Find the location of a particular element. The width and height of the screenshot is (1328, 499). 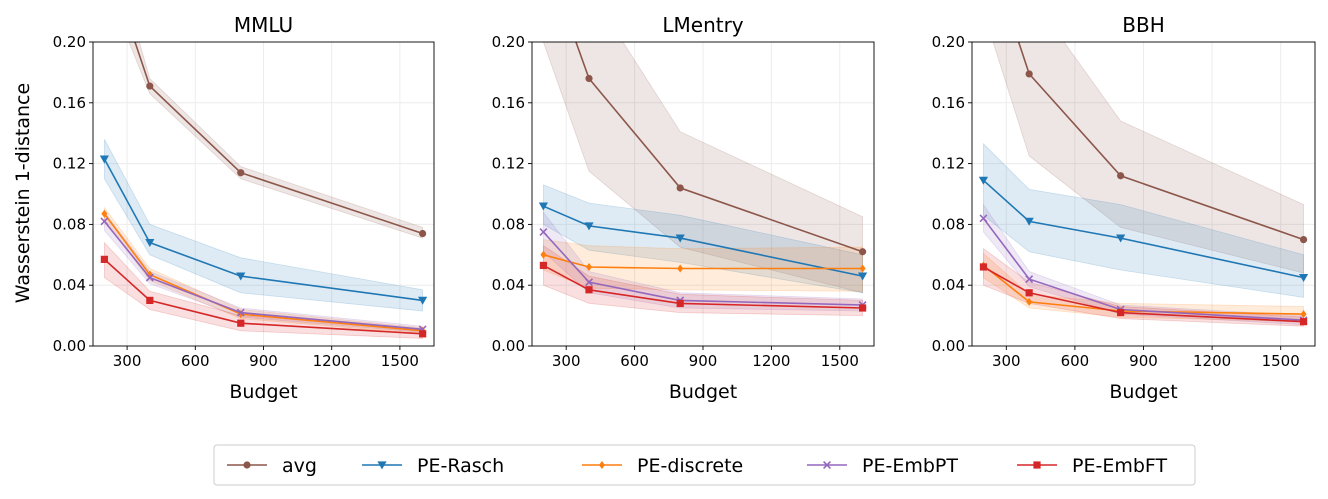

legend-item-avg: avg is located at coordinates (272, 466).